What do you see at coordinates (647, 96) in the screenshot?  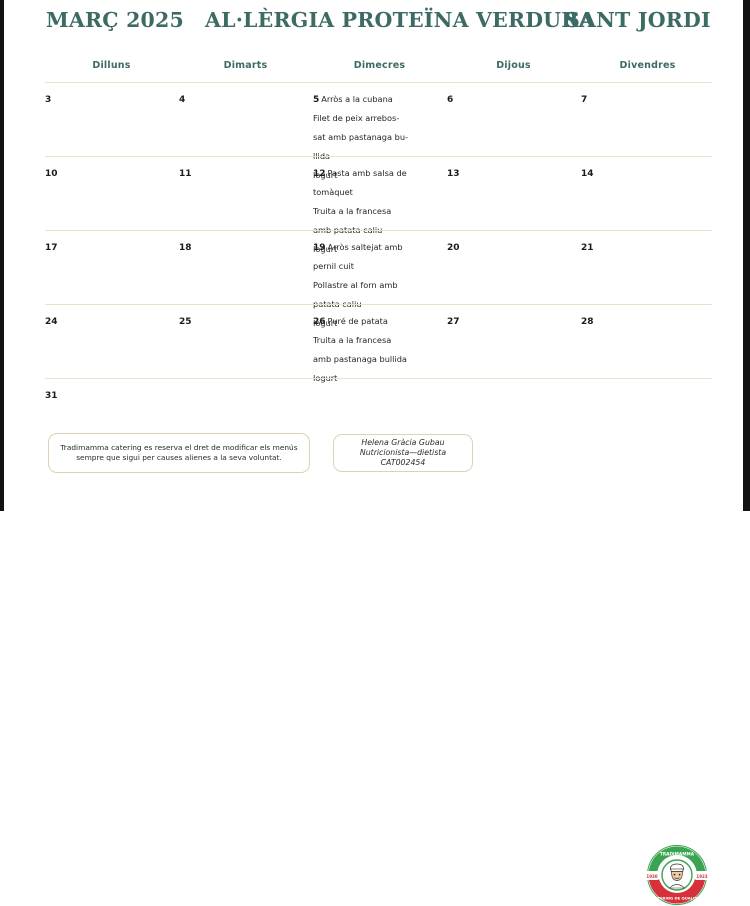 I see `calendar-day-cell: 7` at bounding box center [647, 96].